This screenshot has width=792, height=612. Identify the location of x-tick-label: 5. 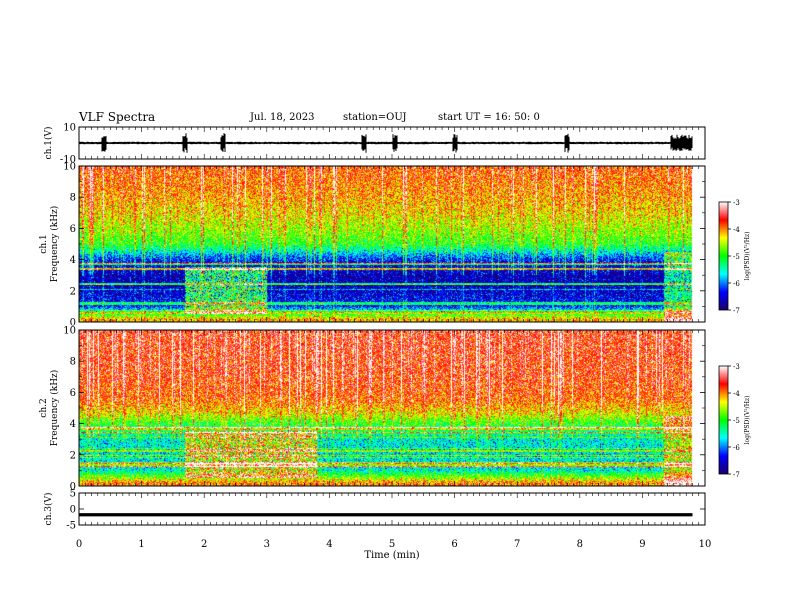
(392, 544).